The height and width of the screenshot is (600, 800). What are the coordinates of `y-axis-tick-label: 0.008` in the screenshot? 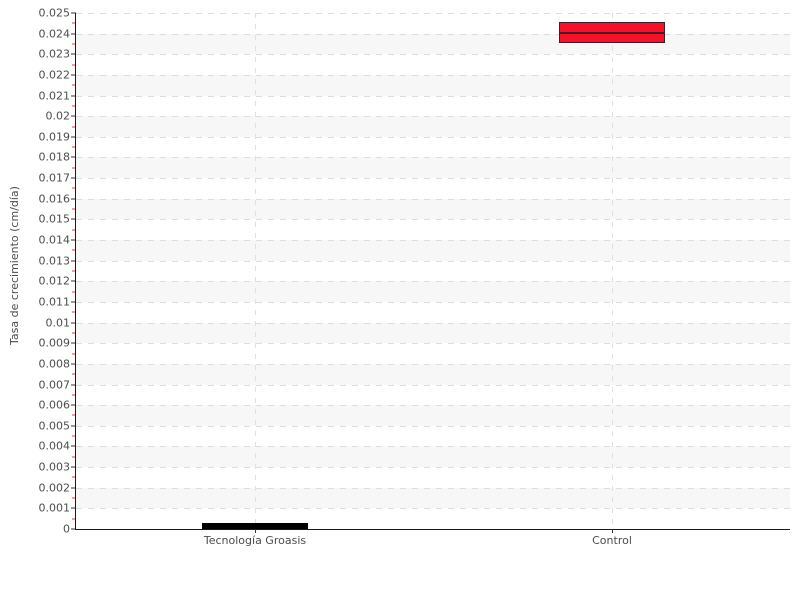 It's located at (54, 364).